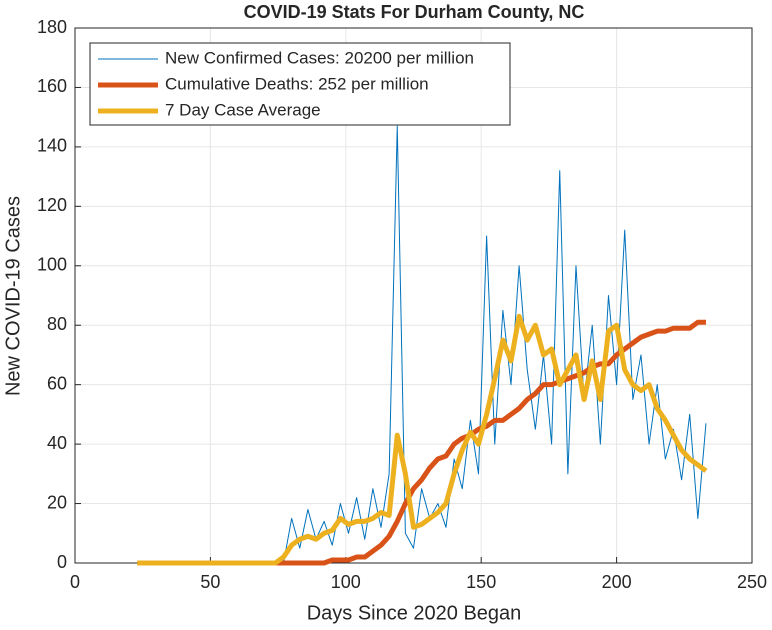  What do you see at coordinates (414, 613) in the screenshot?
I see `x-axis-label: Days Since 2020 Began` at bounding box center [414, 613].